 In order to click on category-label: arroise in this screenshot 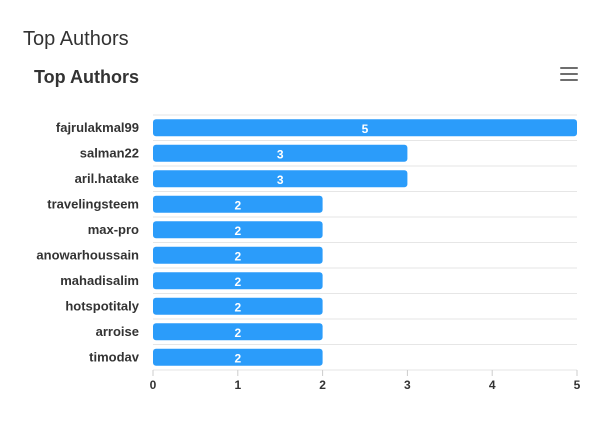, I will do `click(117, 331)`.